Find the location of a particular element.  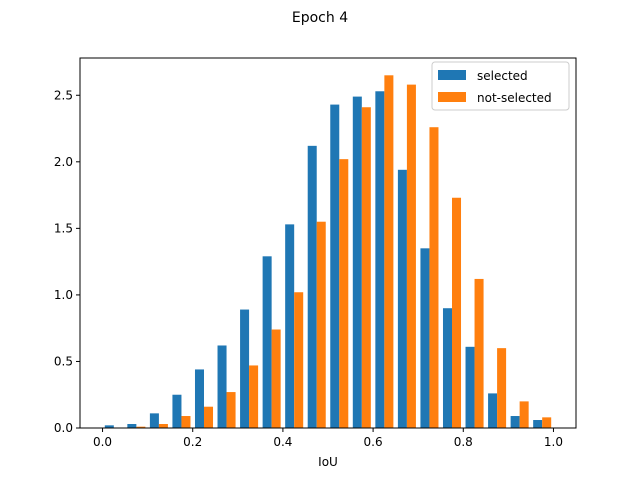

legend-swatch-selected is located at coordinates (452, 75).